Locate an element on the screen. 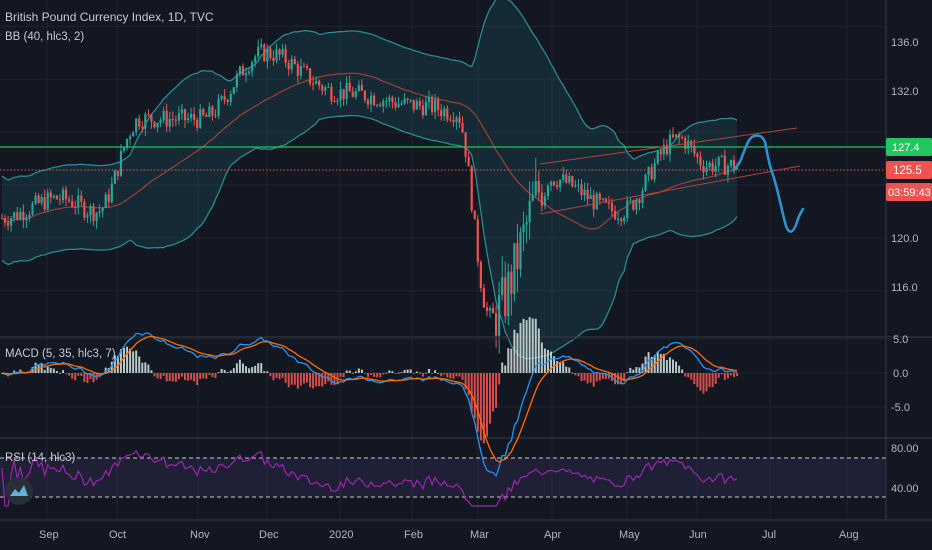  tradingview-logo is located at coordinates (19, 491).